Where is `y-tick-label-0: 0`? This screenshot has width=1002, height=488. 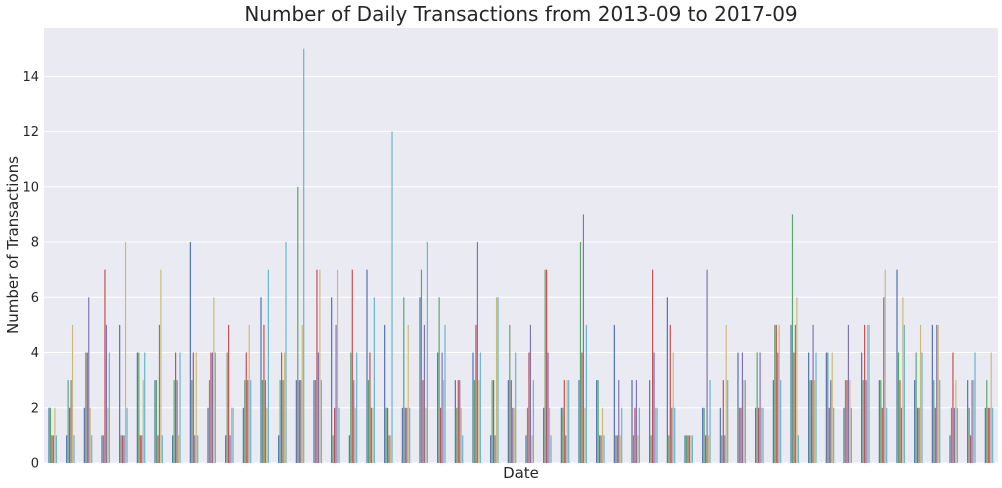 y-tick-label-0: 0 is located at coordinates (35, 464).